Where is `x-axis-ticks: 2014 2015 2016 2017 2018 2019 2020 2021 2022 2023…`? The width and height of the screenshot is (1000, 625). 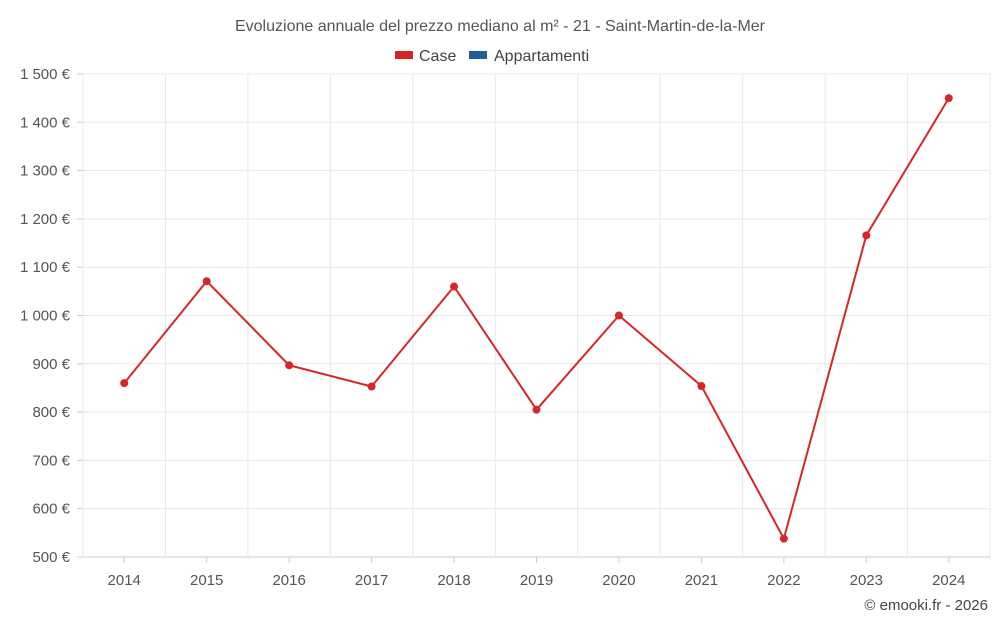 x-axis-ticks: 2014 2015 2016 2017 2018 2019 2020 2021 2022 2023… is located at coordinates (537, 580).